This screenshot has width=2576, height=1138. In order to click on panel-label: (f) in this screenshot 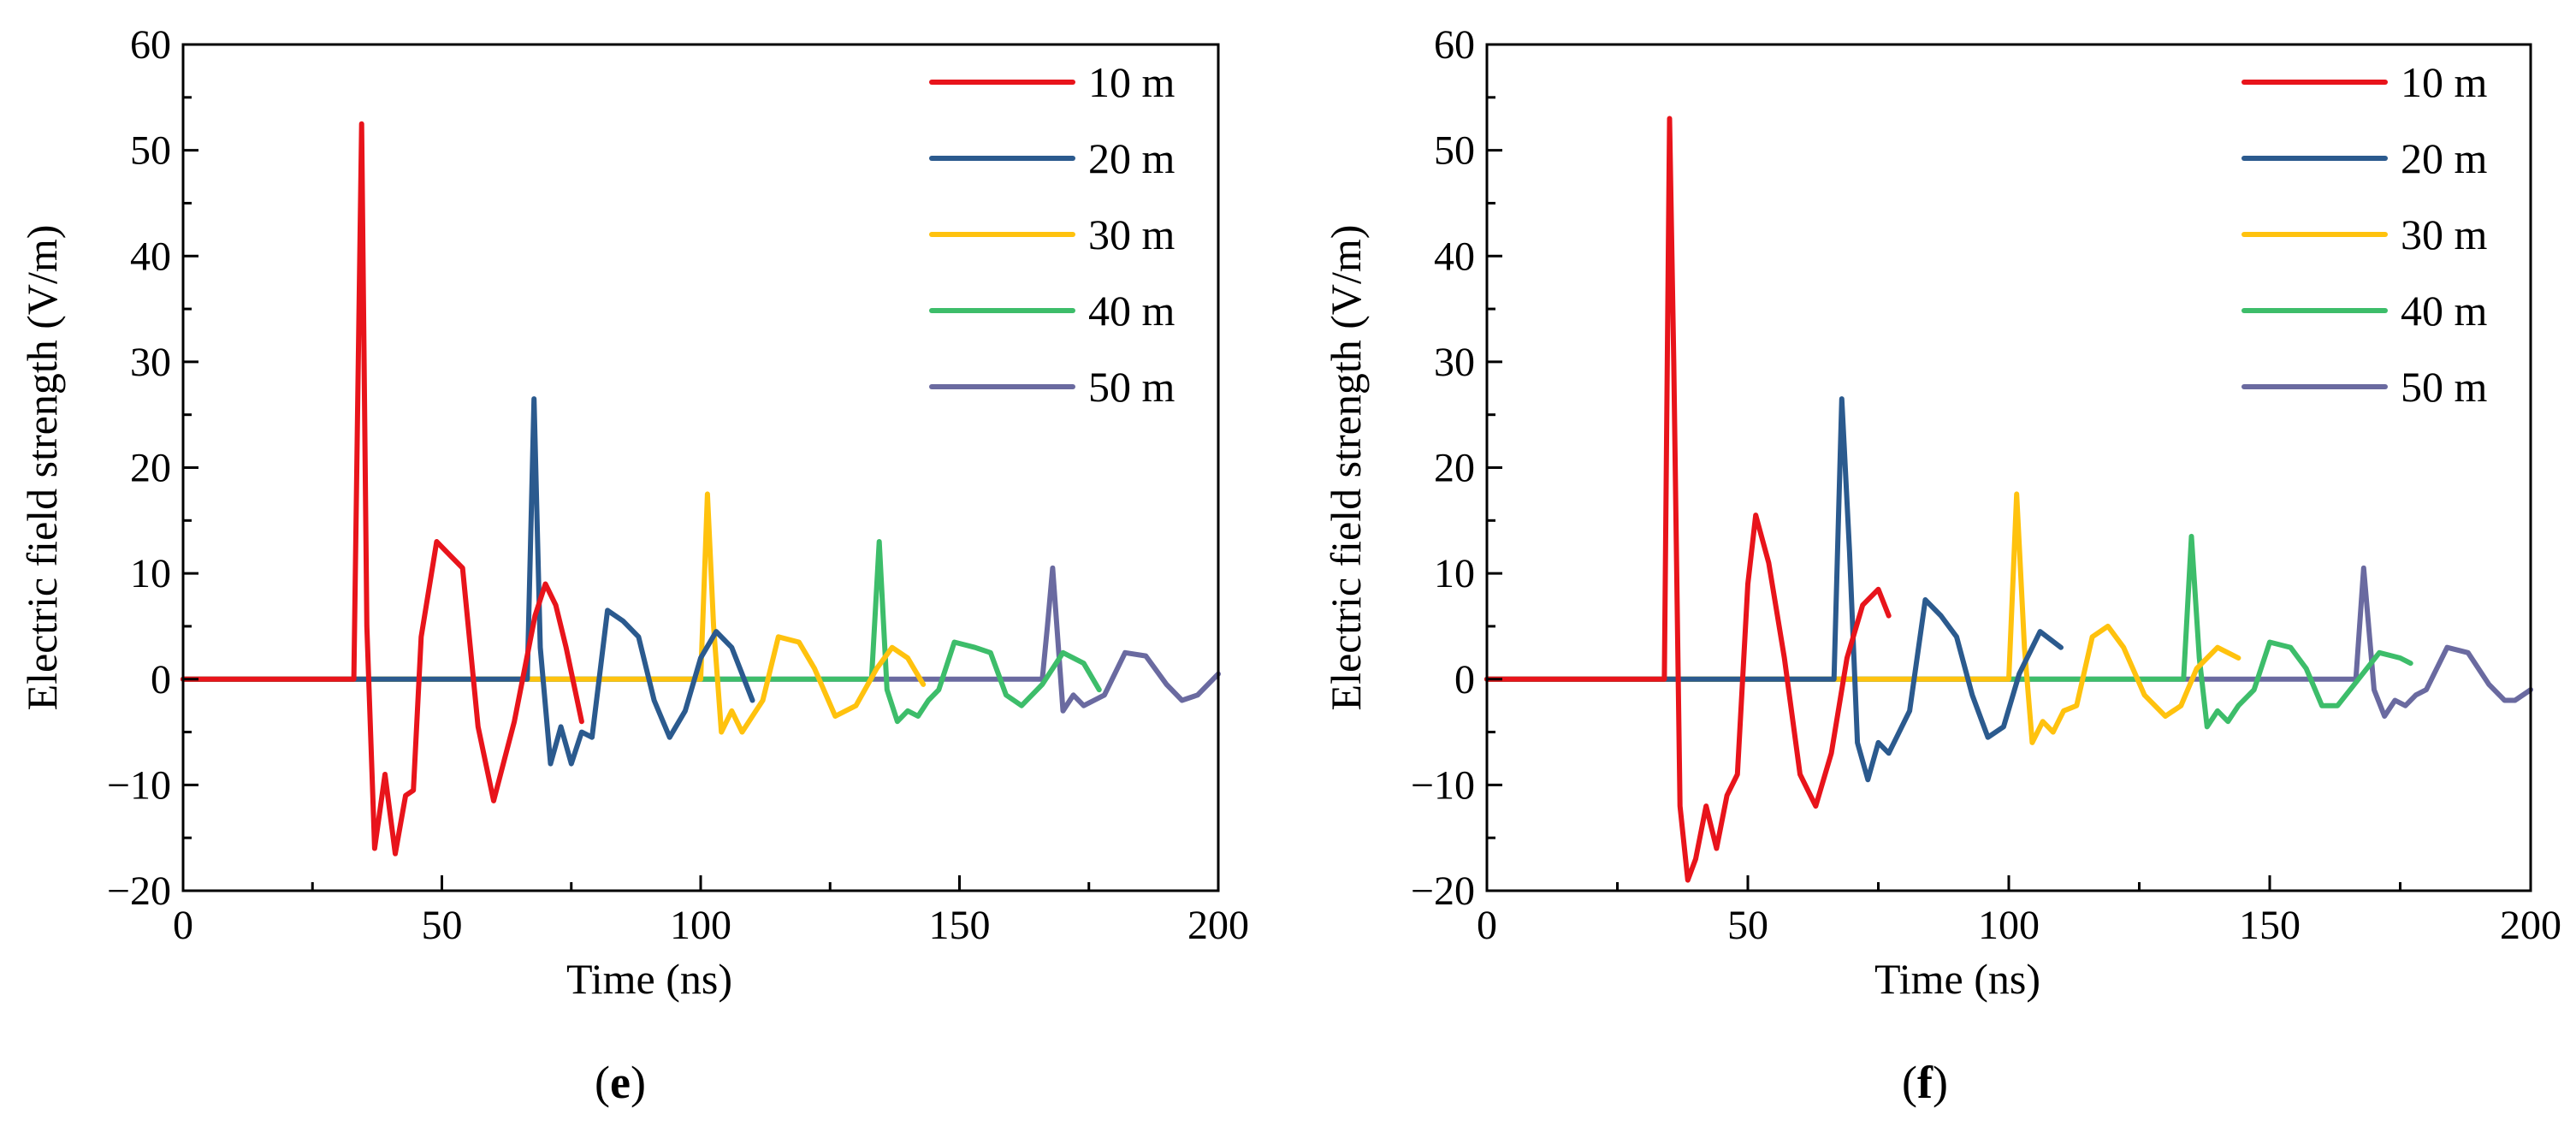, I will do `click(1925, 1082)`.